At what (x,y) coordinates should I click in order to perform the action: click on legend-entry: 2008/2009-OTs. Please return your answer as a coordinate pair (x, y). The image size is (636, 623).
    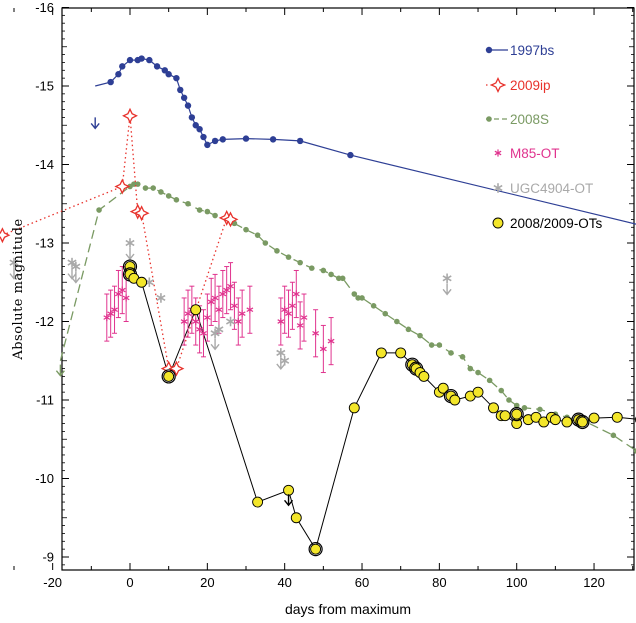
    Looking at the image, I should click on (547, 223).